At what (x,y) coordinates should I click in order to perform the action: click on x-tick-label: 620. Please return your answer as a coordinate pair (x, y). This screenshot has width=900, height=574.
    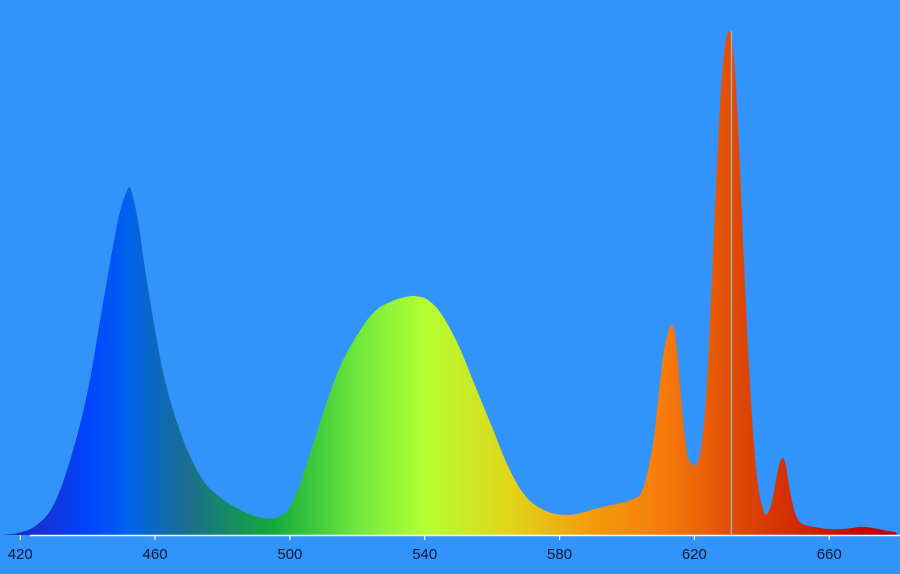
    Looking at the image, I should click on (694, 554).